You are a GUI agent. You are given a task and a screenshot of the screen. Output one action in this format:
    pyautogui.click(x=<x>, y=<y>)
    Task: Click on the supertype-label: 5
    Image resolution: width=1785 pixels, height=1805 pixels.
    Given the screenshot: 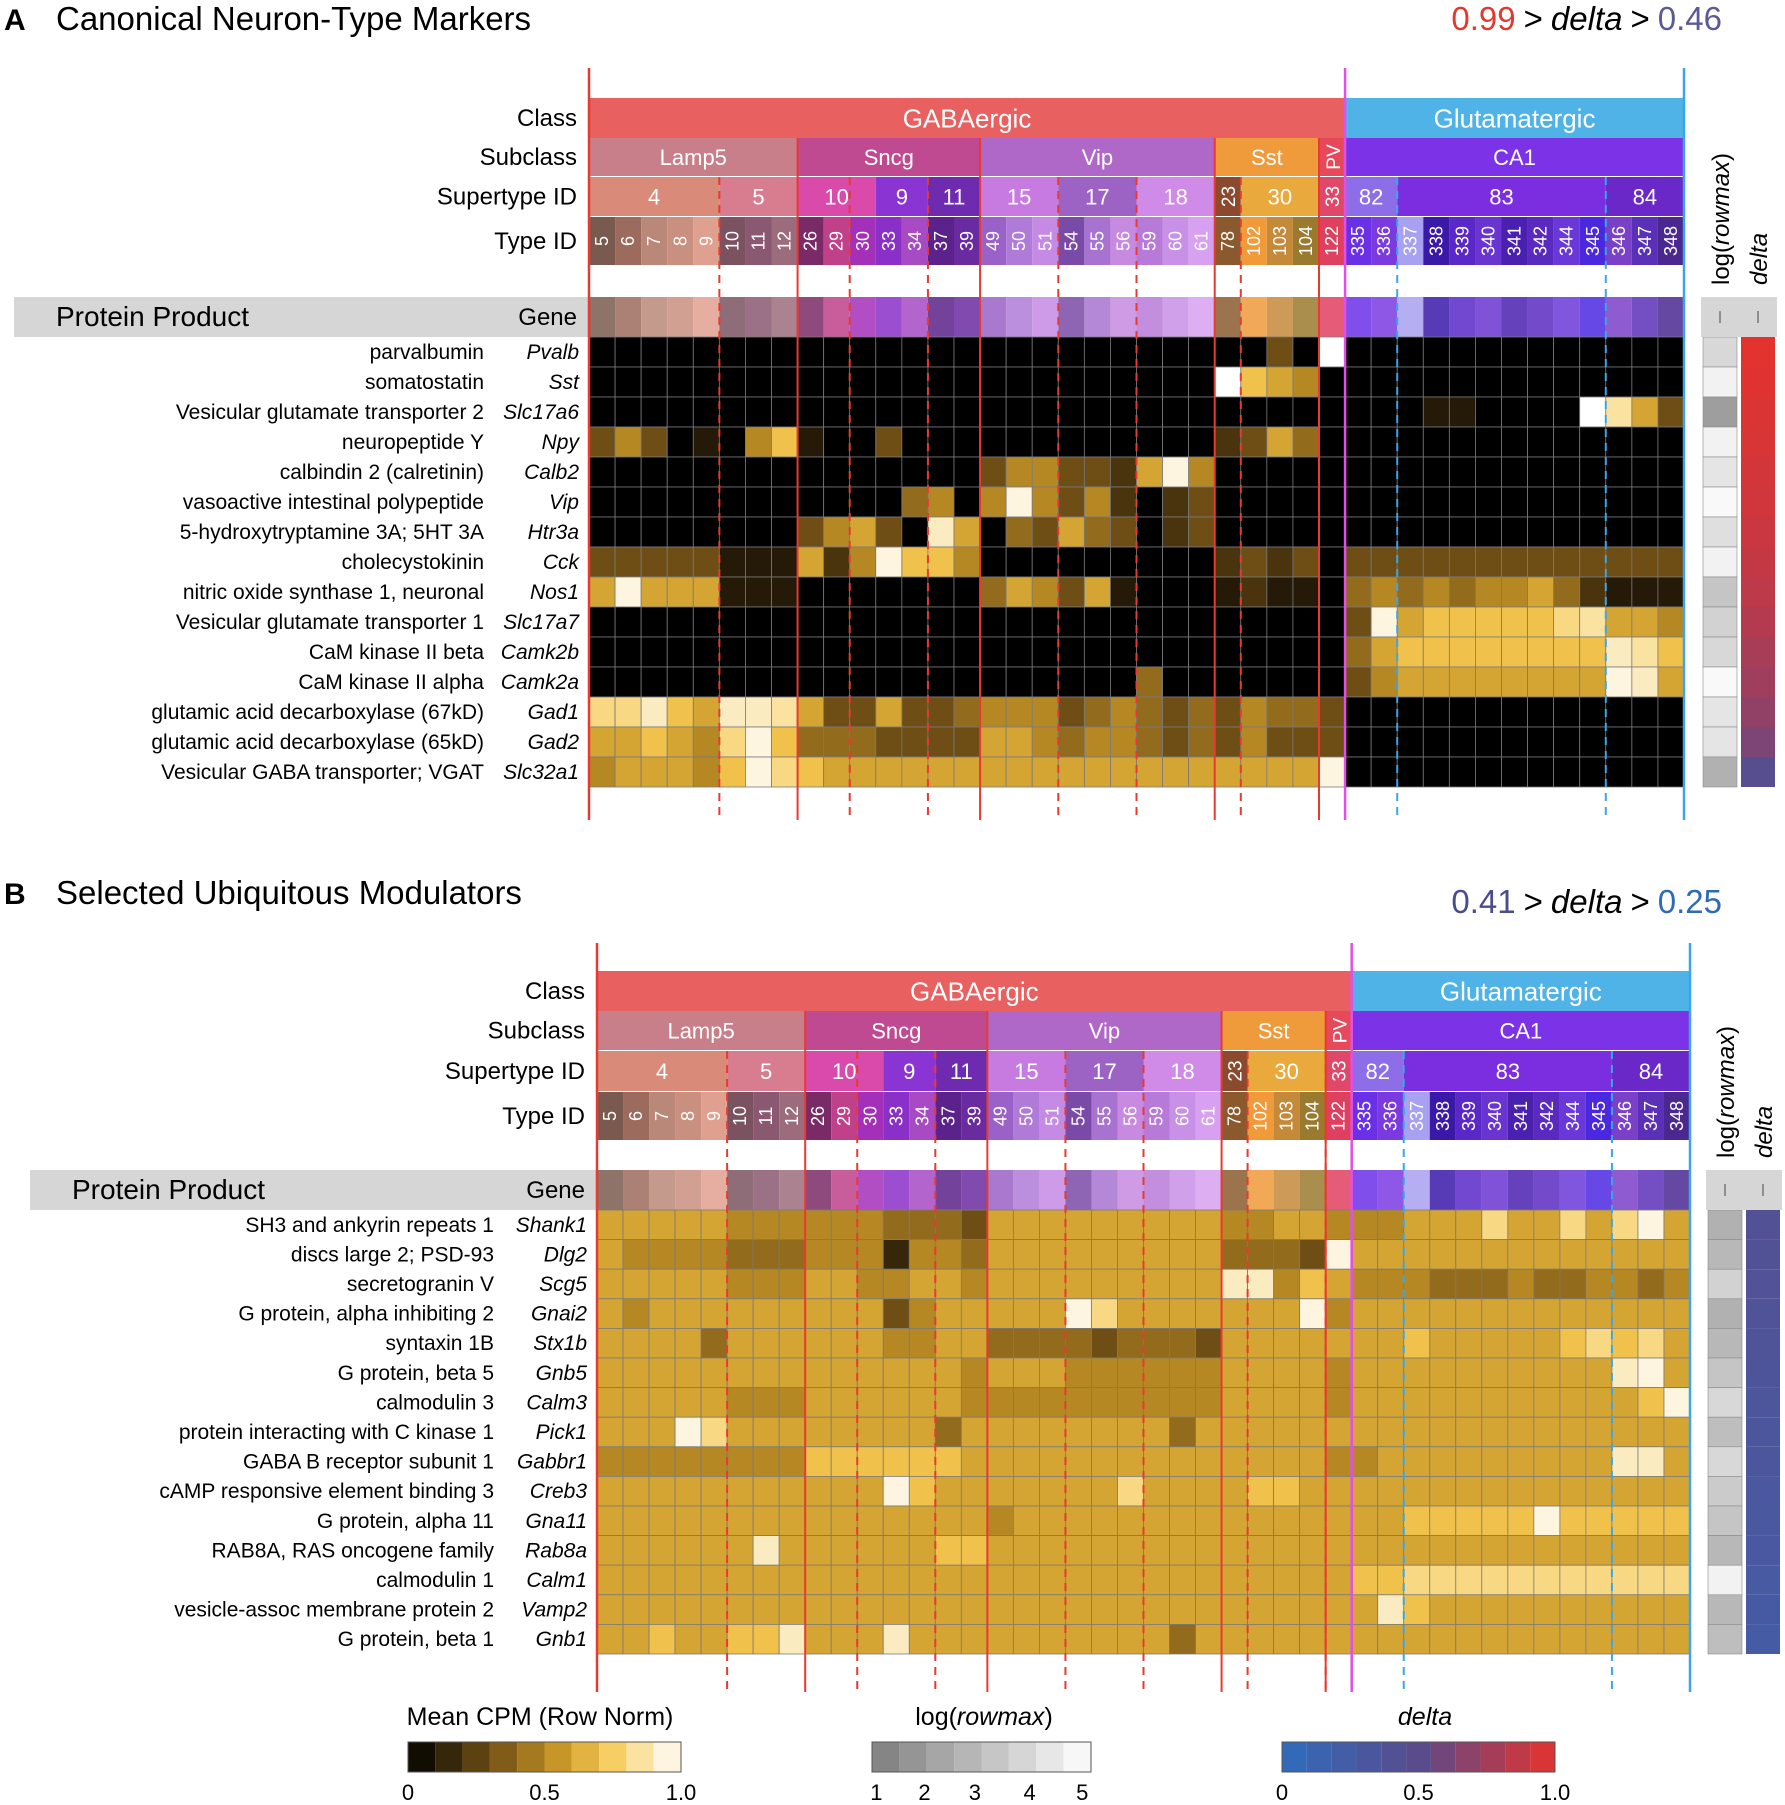 What is the action you would take?
    pyautogui.click(x=766, y=1071)
    